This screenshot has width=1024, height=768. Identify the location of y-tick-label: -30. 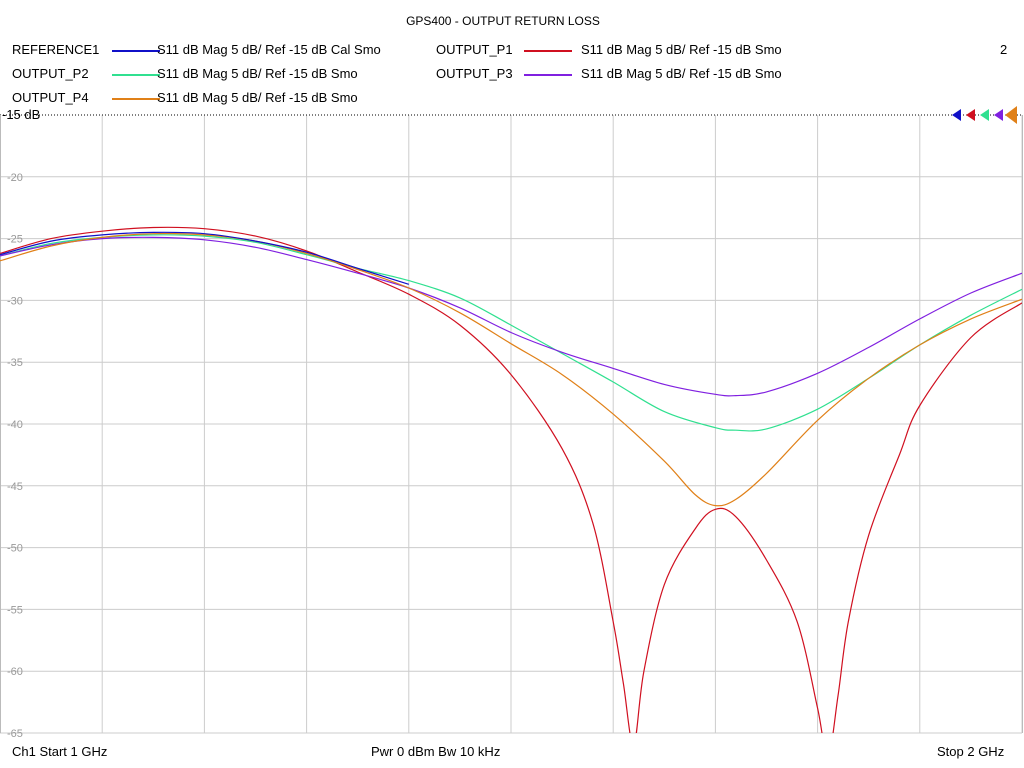
(15, 301).